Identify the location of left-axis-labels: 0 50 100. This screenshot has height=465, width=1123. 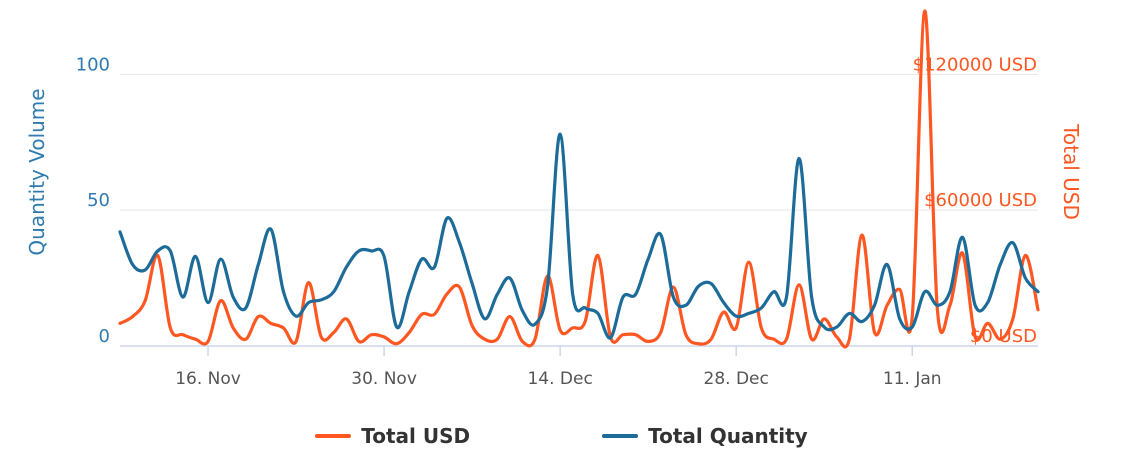
(93, 200).